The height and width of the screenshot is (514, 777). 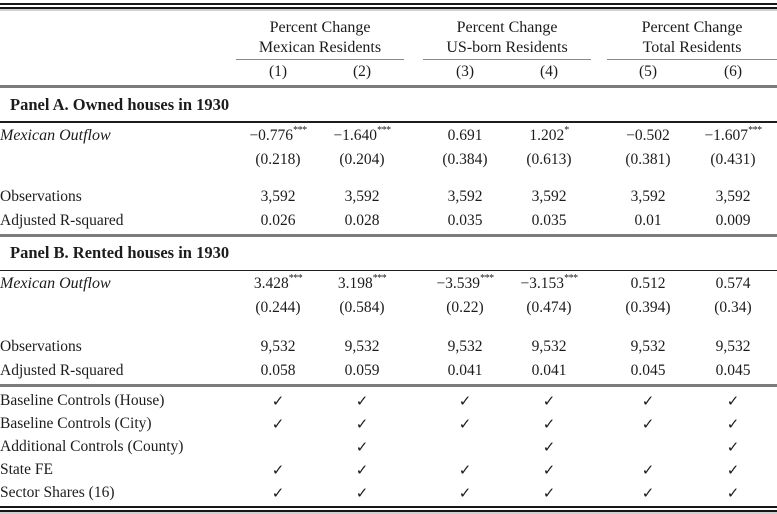 I want to click on column-number: (2), so click(x=362, y=72).